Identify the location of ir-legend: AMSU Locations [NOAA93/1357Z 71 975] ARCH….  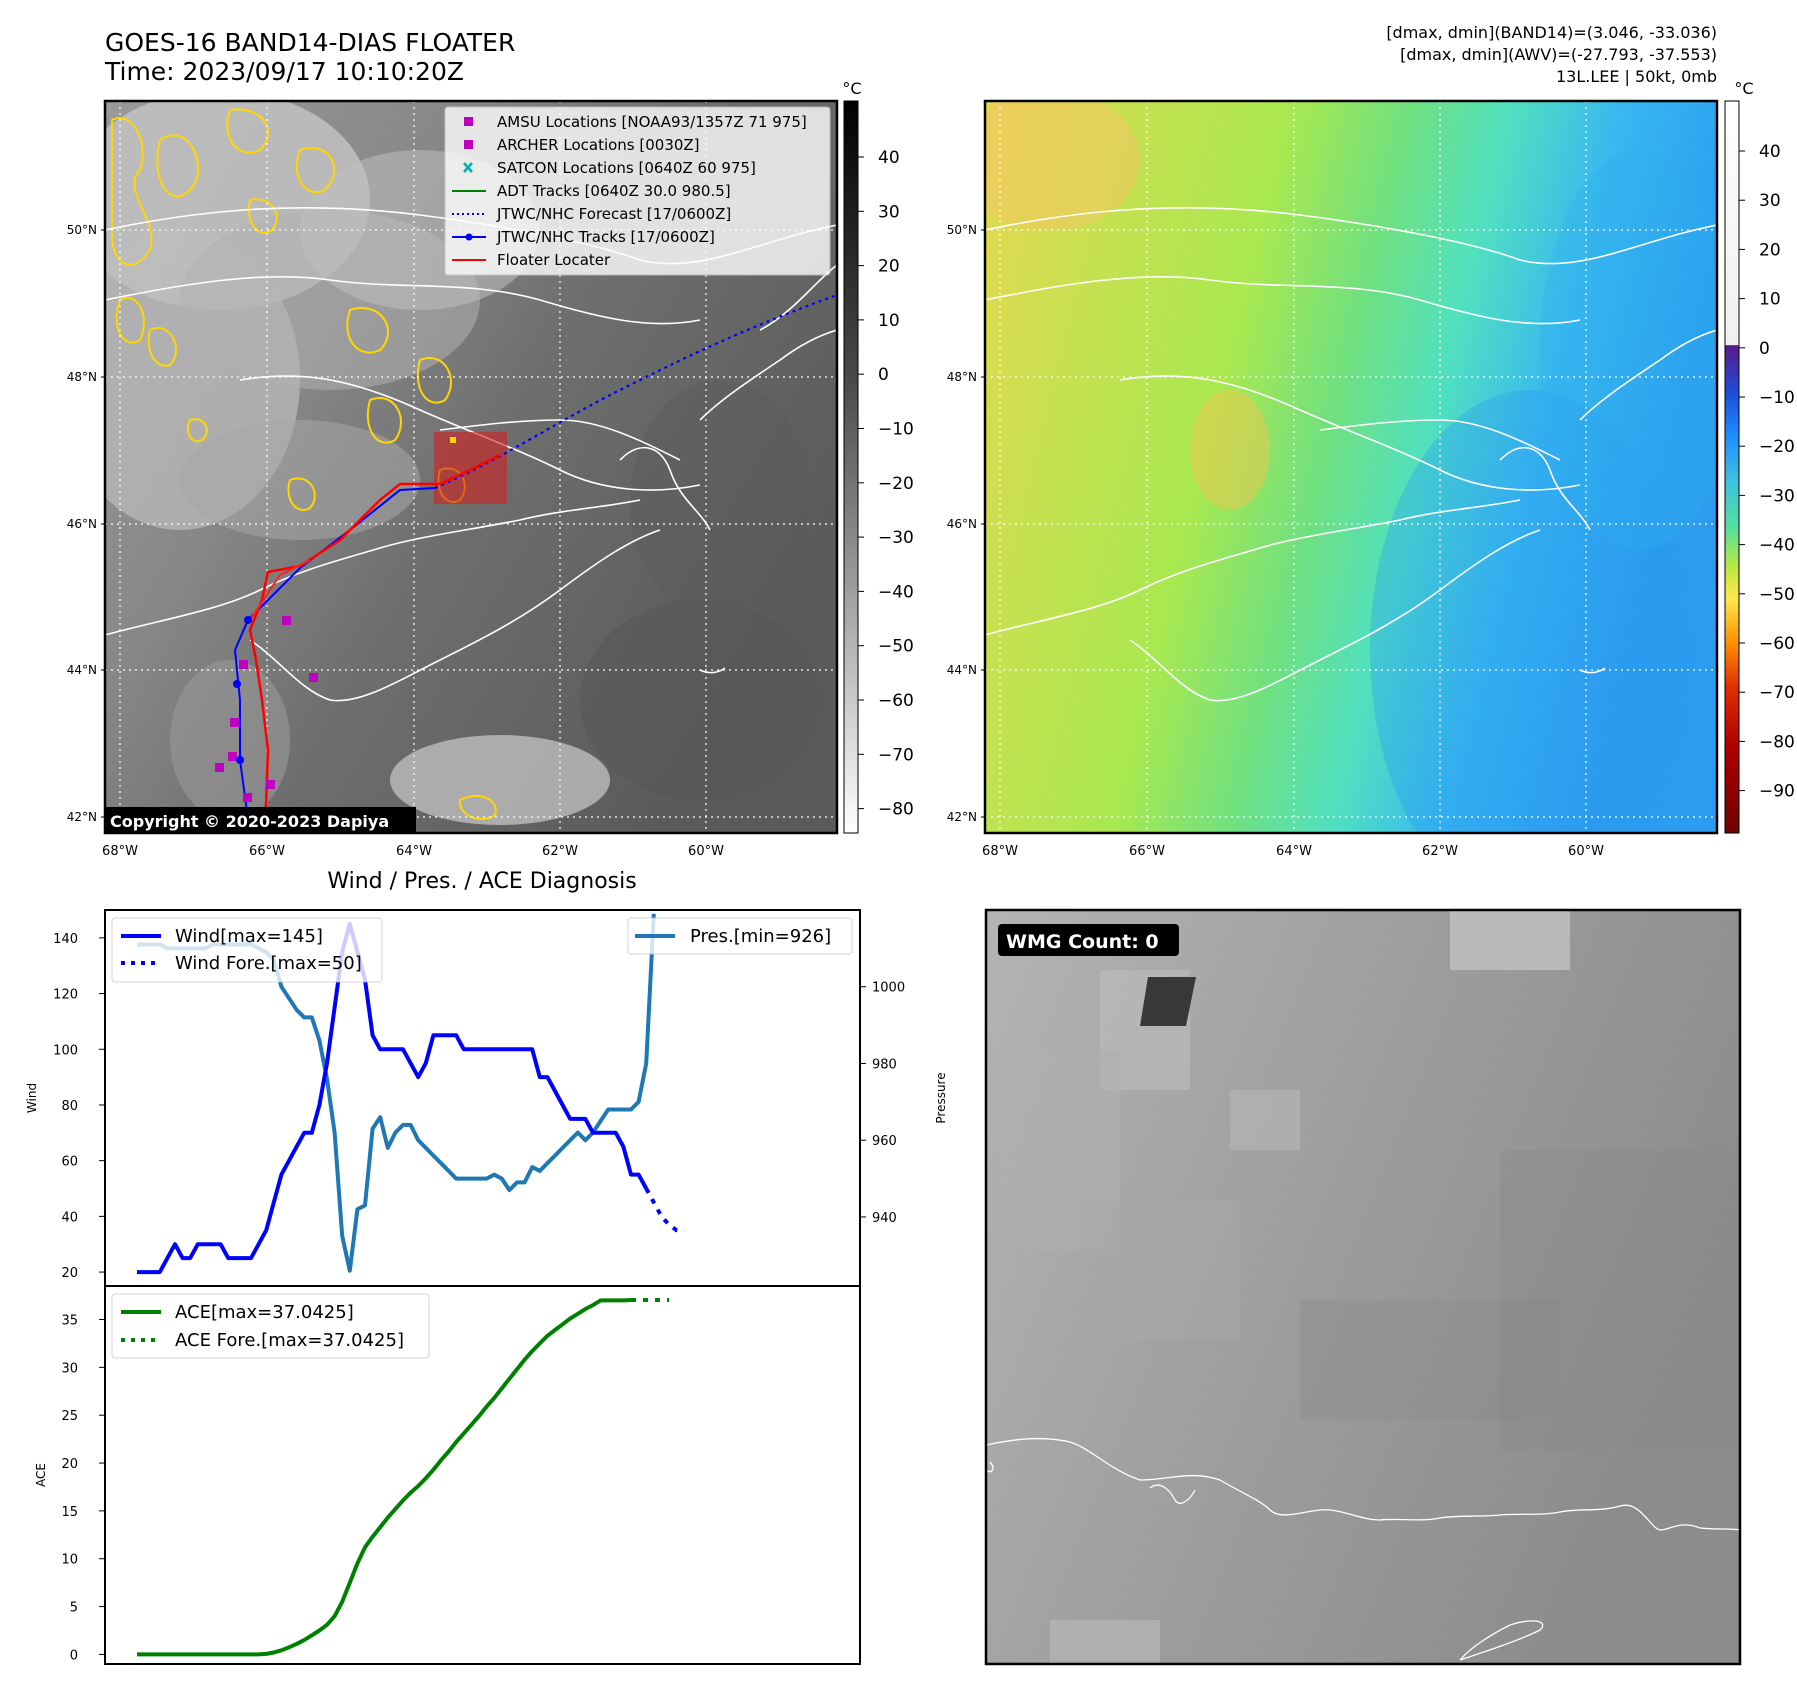
(637, 191).